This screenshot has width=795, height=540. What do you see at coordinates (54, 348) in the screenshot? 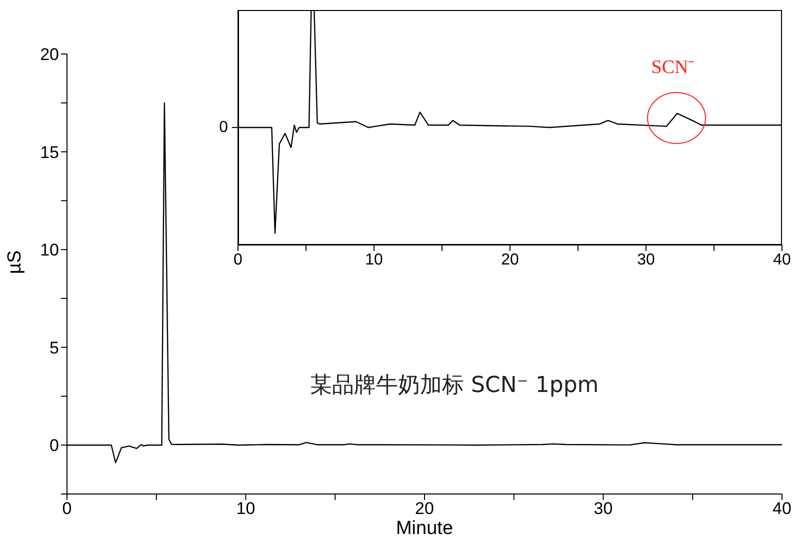
I see `y-tick-label: 5` at bounding box center [54, 348].